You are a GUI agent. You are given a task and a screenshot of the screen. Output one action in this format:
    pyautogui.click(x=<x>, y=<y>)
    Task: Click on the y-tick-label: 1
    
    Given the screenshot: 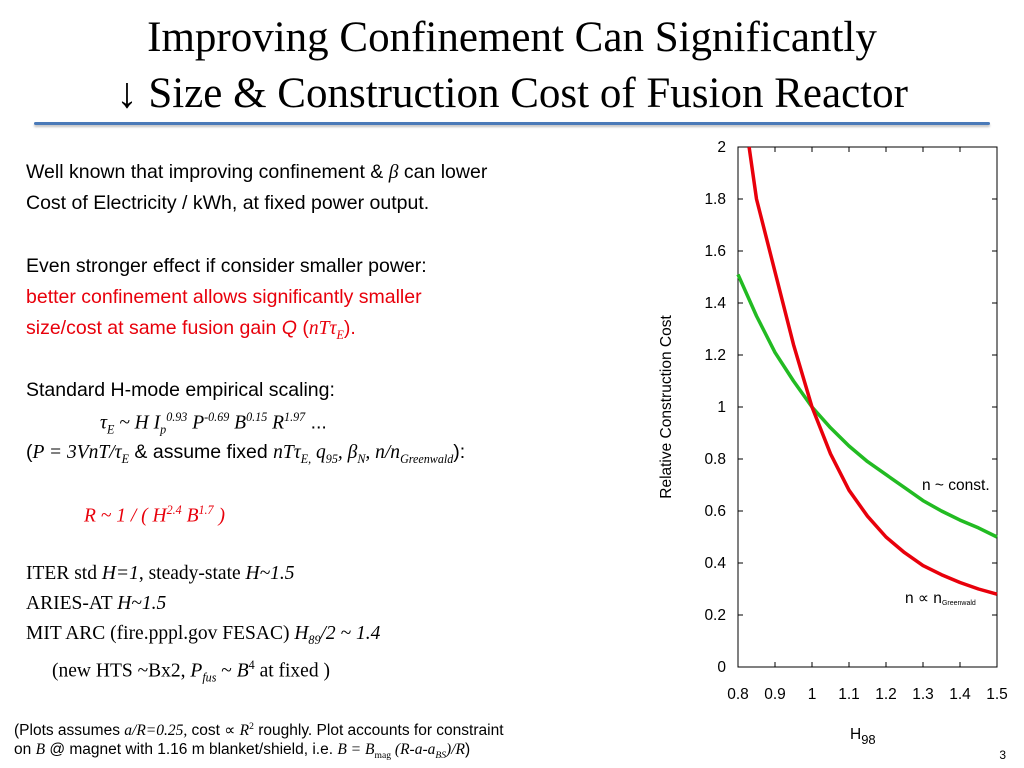 What is the action you would take?
    pyautogui.click(x=721, y=407)
    